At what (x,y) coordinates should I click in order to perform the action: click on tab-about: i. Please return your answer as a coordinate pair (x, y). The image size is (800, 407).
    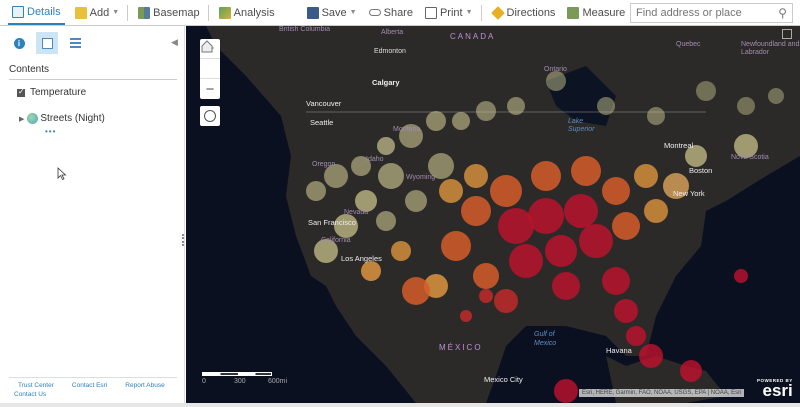
    Looking at the image, I should click on (19, 43).